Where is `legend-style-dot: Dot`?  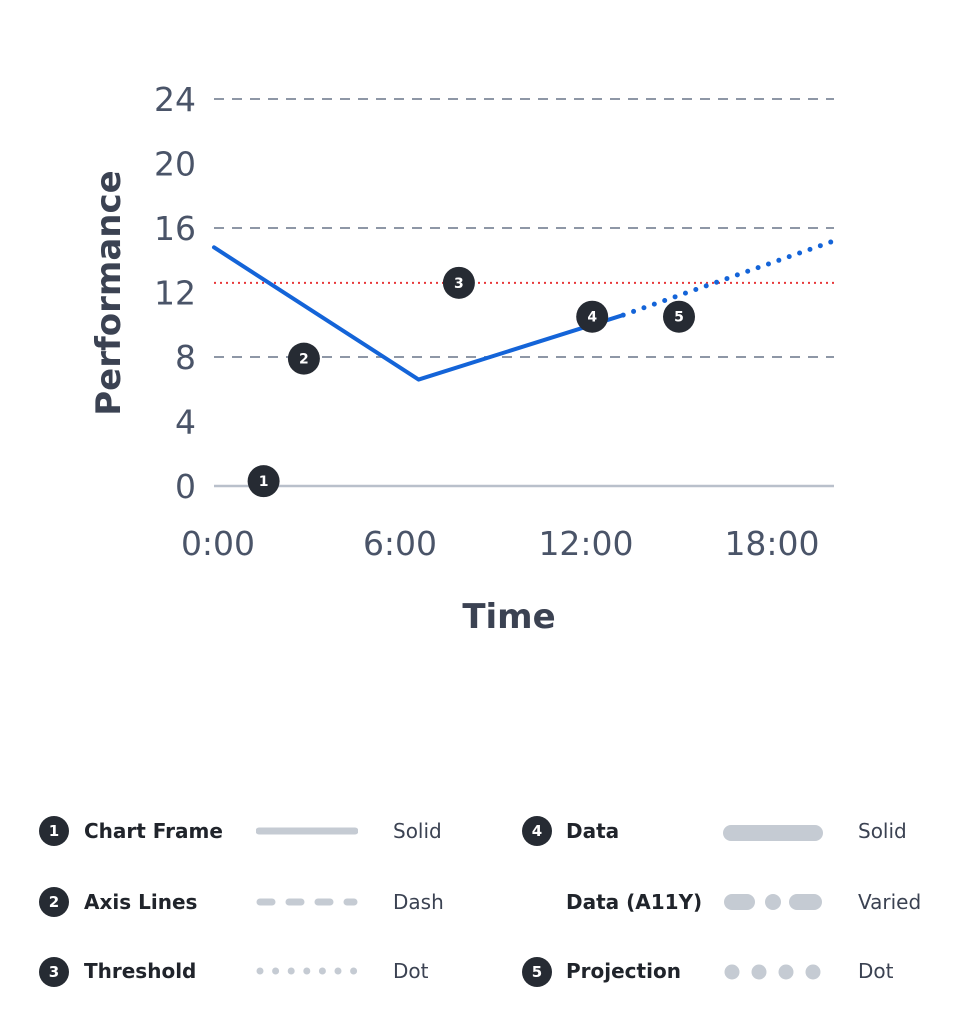
legend-style-dot: Dot is located at coordinates (411, 971).